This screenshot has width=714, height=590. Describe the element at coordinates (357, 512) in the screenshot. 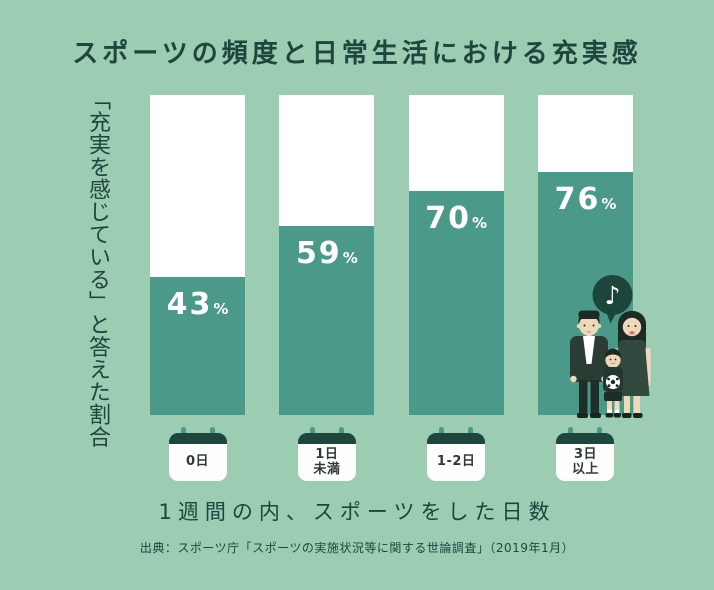

I see `x-axis-label: 1週間の内、スポーツをした日数` at that location.